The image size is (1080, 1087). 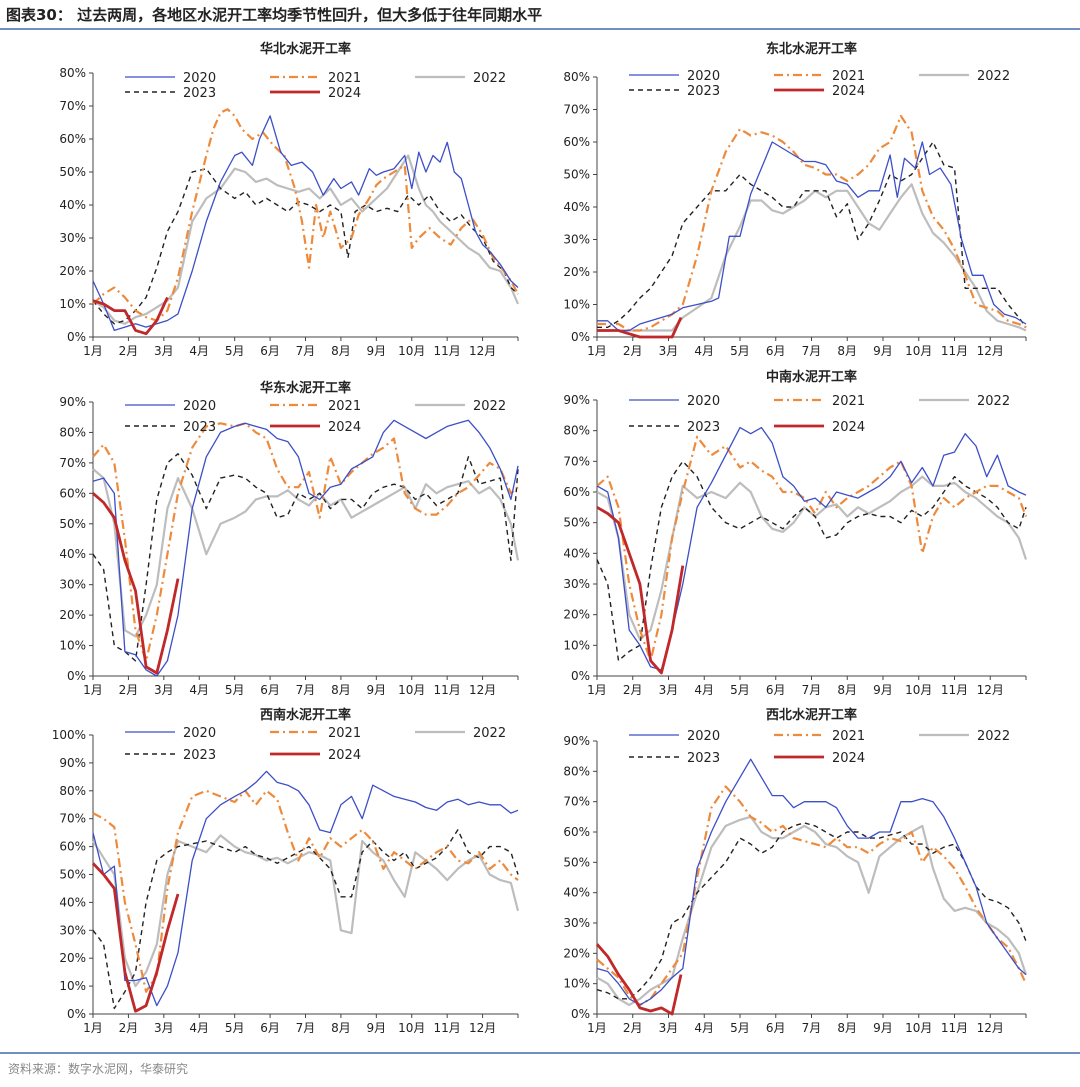 What do you see at coordinates (540, 1053) in the screenshot?
I see `footer-divider` at bounding box center [540, 1053].